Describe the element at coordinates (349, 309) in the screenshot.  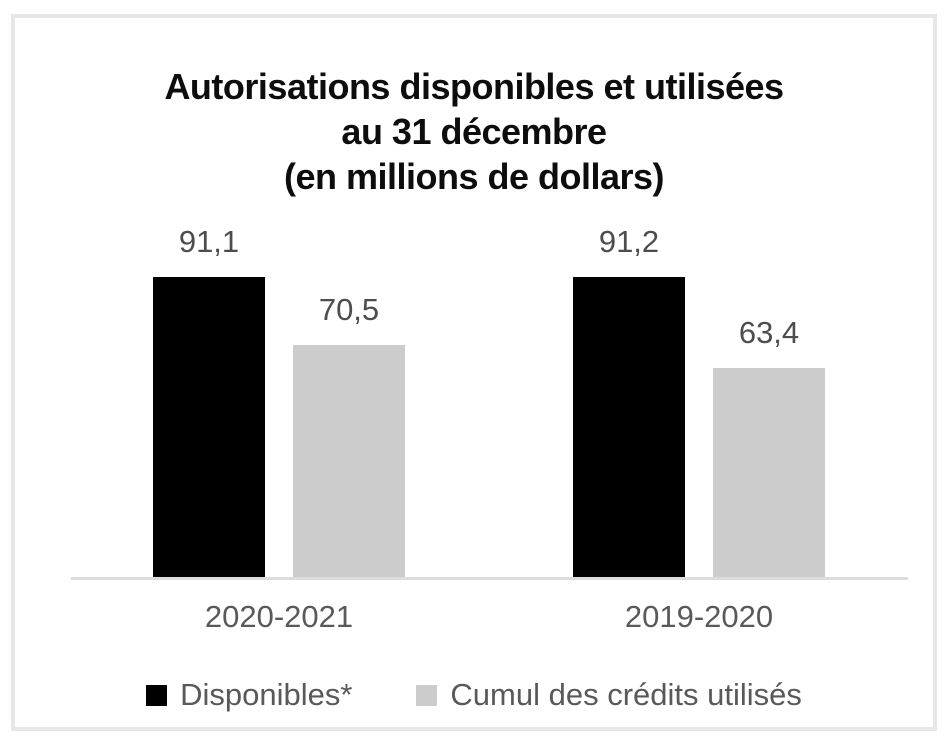
I see `data-label-utilises-2020-2021: 70,5` at that location.